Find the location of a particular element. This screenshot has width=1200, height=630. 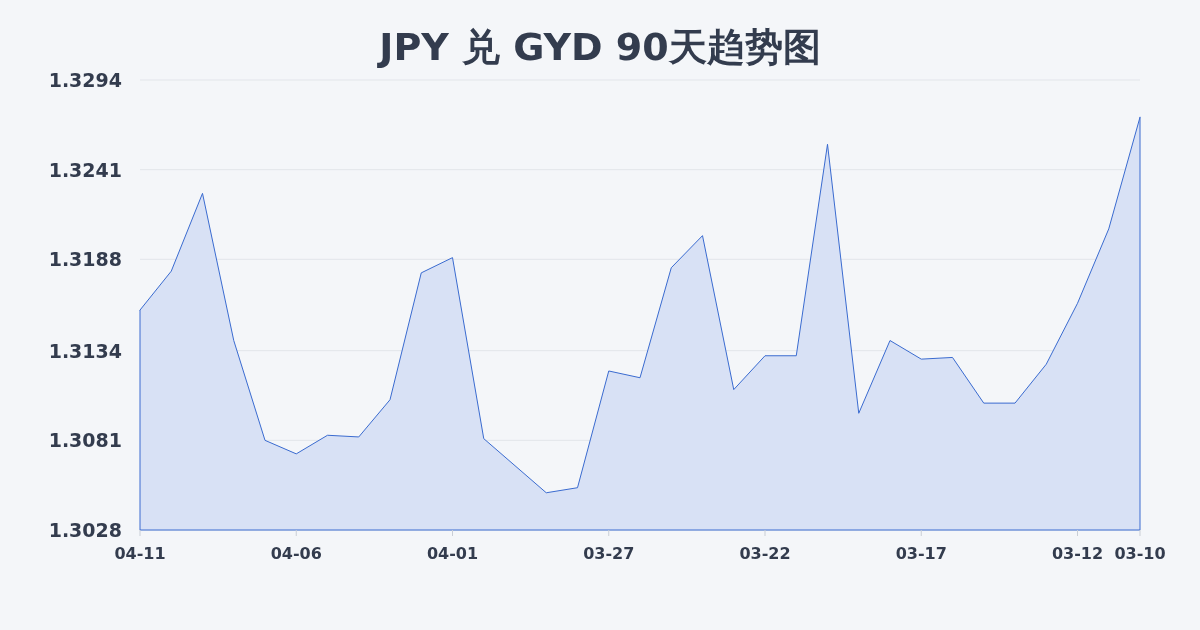

x-tick-label: 03-17 is located at coordinates (921, 553).